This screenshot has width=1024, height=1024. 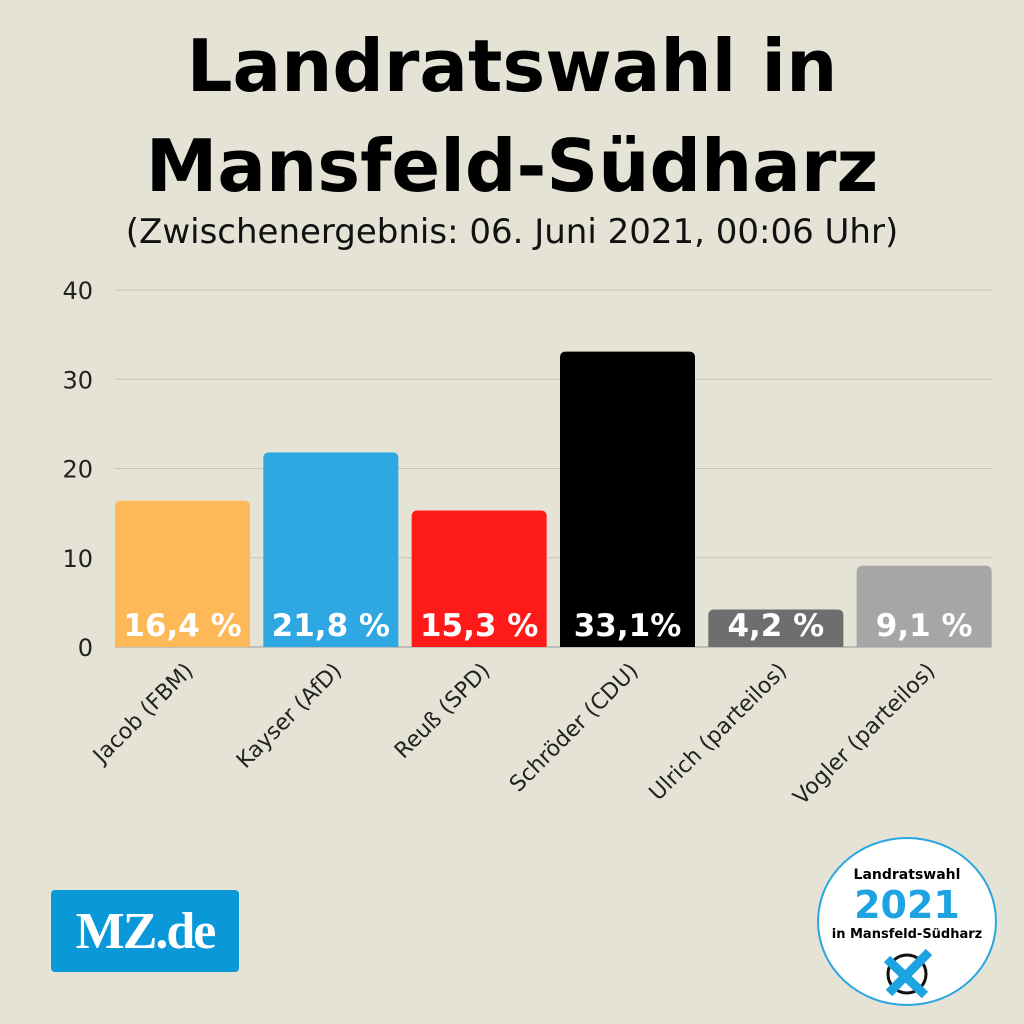 What do you see at coordinates (907, 905) in the screenshot?
I see `badge-year: 2021` at bounding box center [907, 905].